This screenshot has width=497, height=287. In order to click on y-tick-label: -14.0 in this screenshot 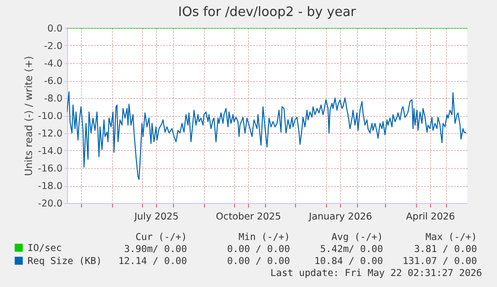, I will do `click(50, 151)`.